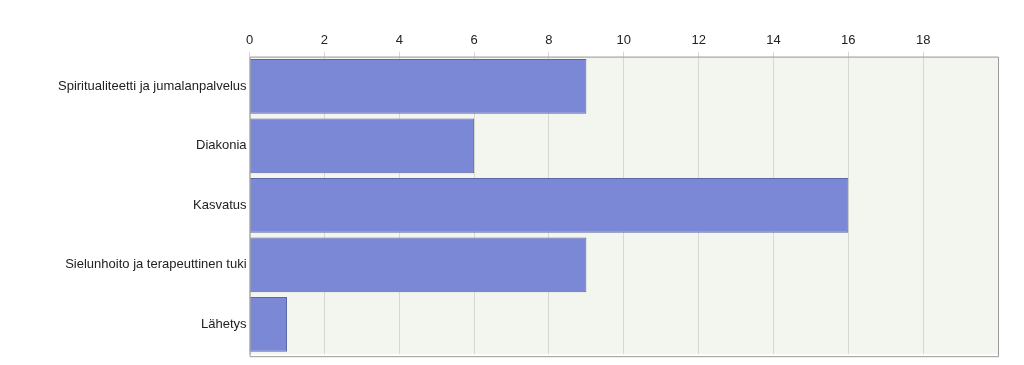 The width and height of the screenshot is (1024, 365). What do you see at coordinates (624, 40) in the screenshot?
I see `x-tick-label: 10` at bounding box center [624, 40].